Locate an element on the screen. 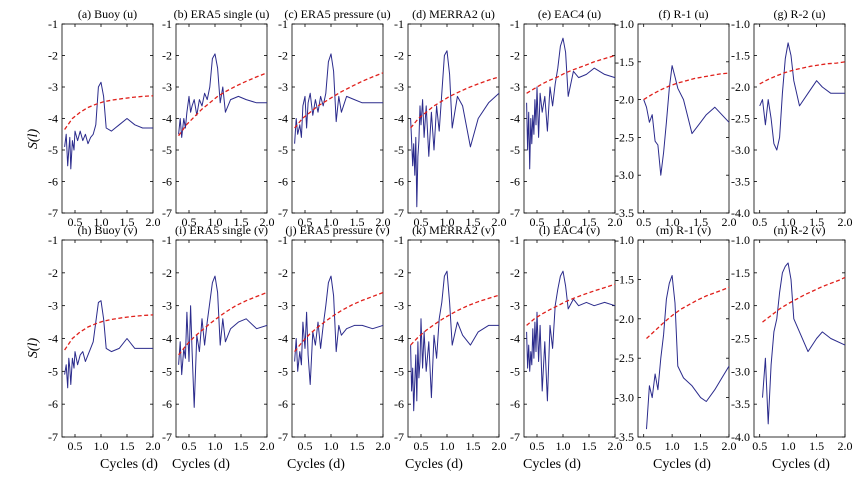 The width and height of the screenshot is (862, 479). panel-title: (n) R-2 (v) is located at coordinates (800, 230).